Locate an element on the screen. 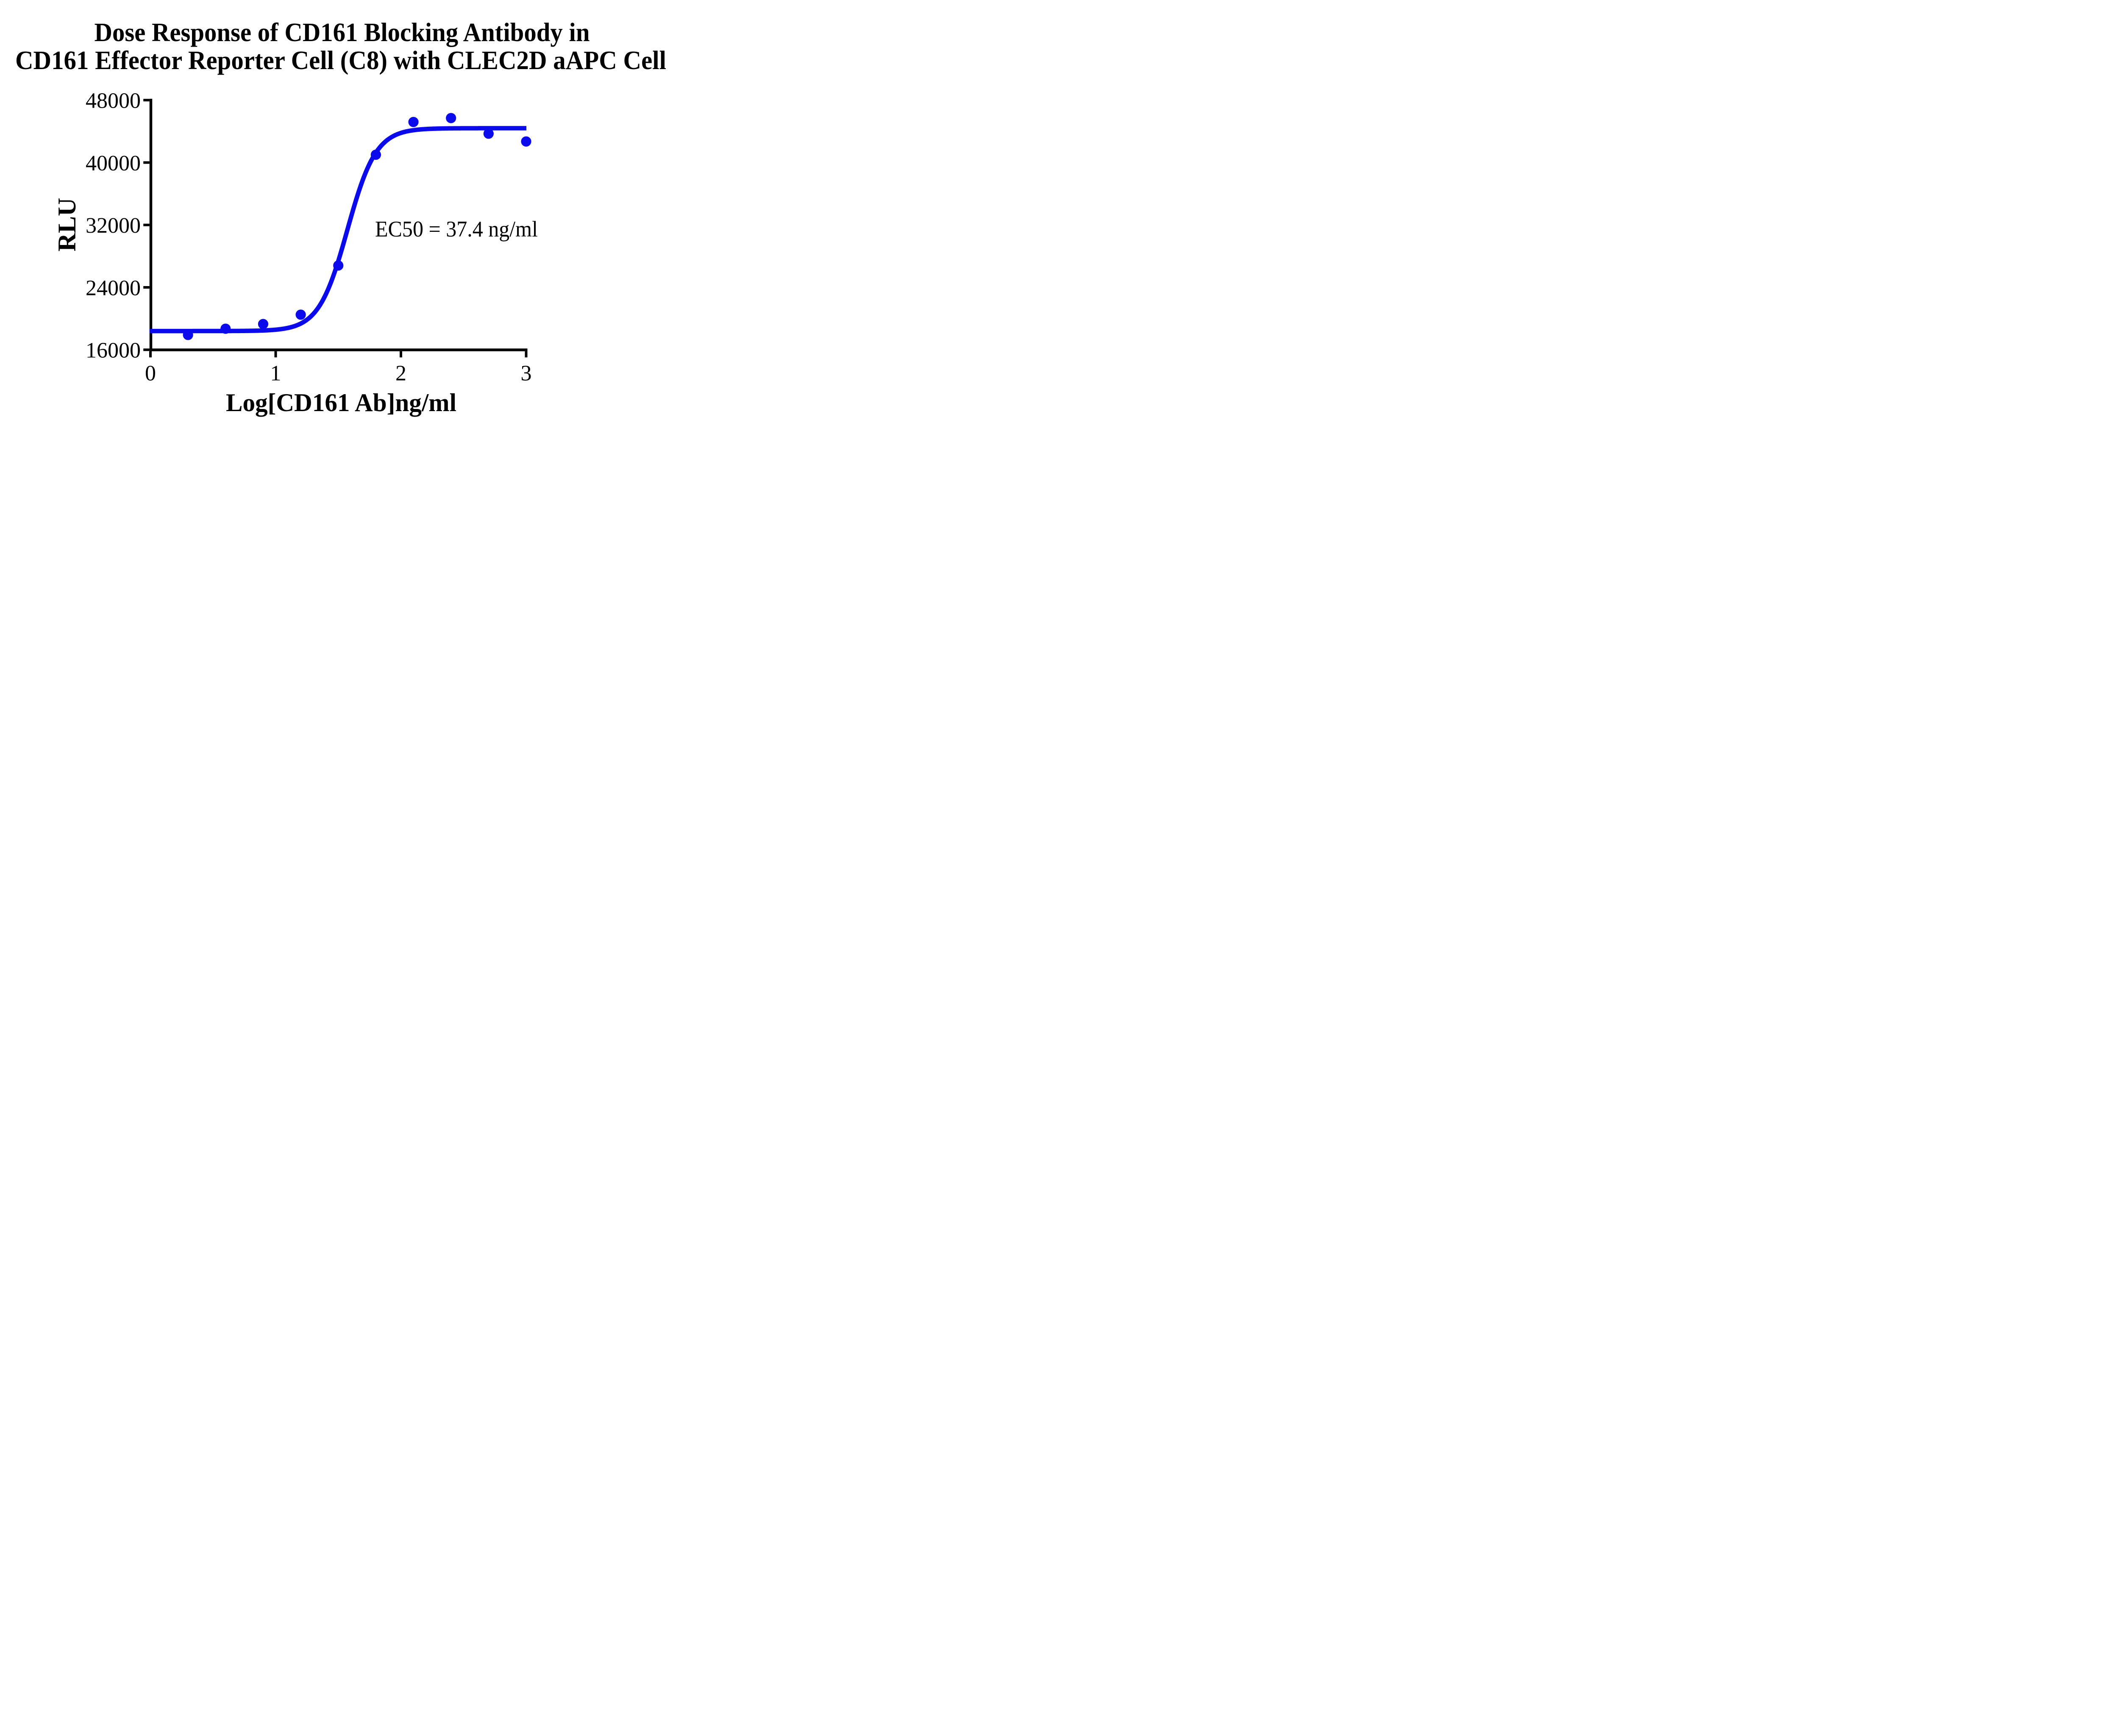 This screenshot has height=1736, width=2119. y-axis-ticks: 16000 24000 32000 40000 48000 is located at coordinates (118, 226).